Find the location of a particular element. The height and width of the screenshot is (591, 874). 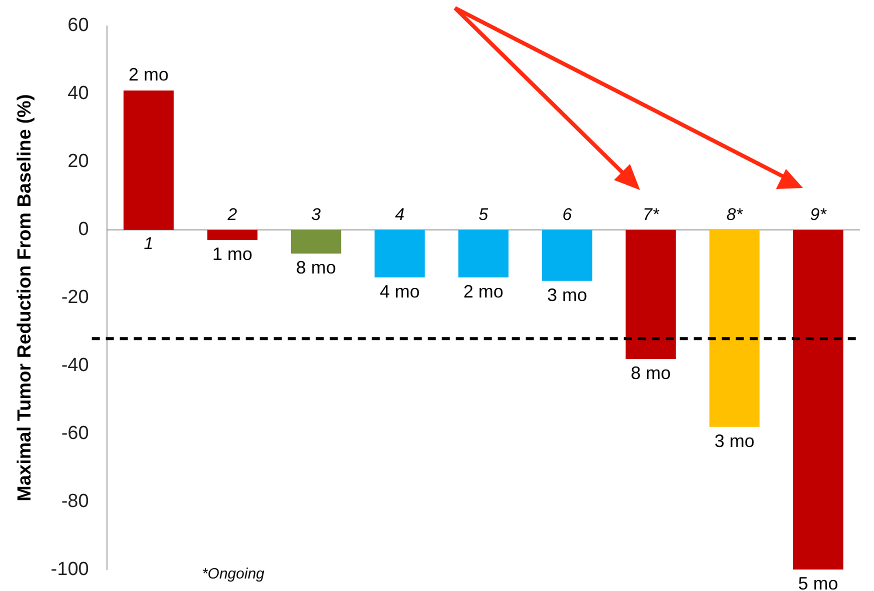

x-tick-label: 1 is located at coordinates (149, 244).